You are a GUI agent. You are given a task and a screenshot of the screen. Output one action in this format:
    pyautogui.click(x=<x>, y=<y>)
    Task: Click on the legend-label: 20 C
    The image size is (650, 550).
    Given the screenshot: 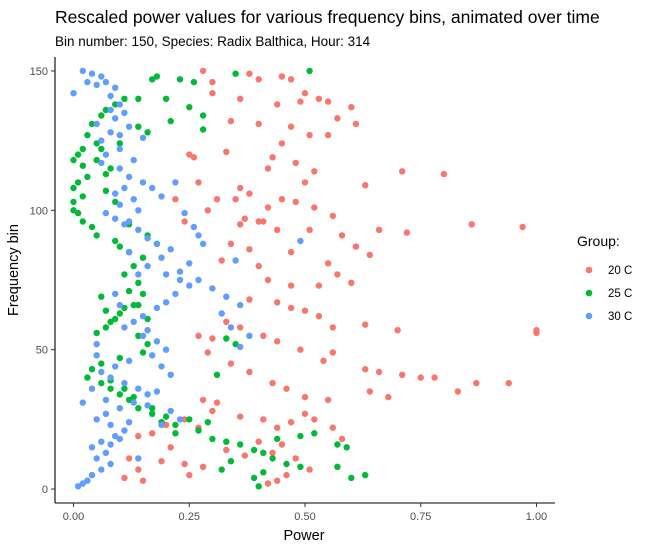 What is the action you would take?
    pyautogui.click(x=620, y=271)
    